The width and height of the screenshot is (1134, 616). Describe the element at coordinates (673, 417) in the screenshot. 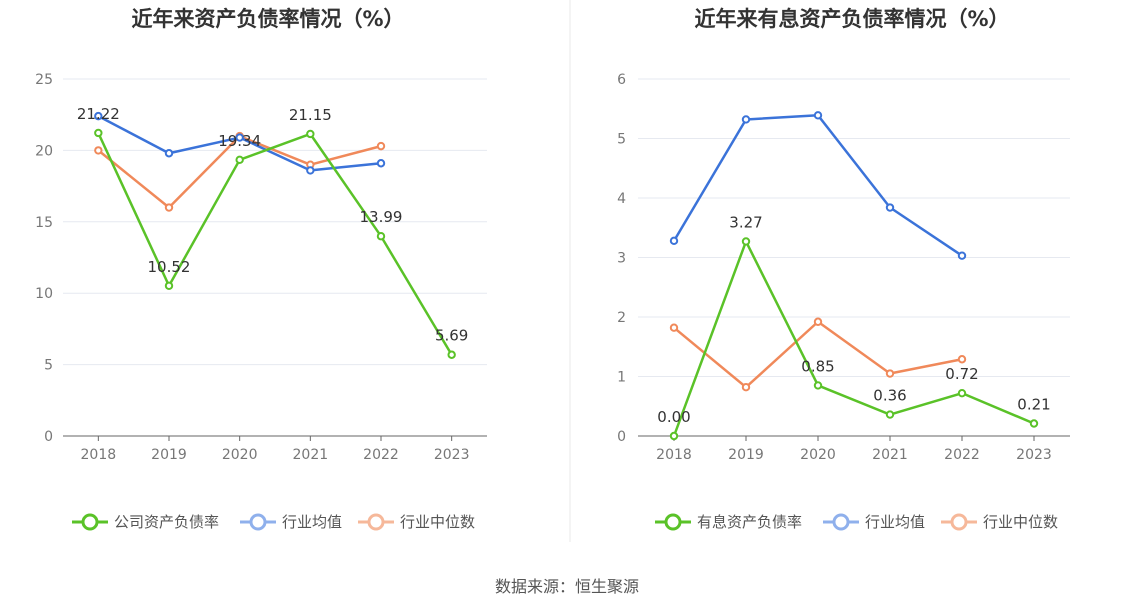

I see `data-label: 0.00` at that location.